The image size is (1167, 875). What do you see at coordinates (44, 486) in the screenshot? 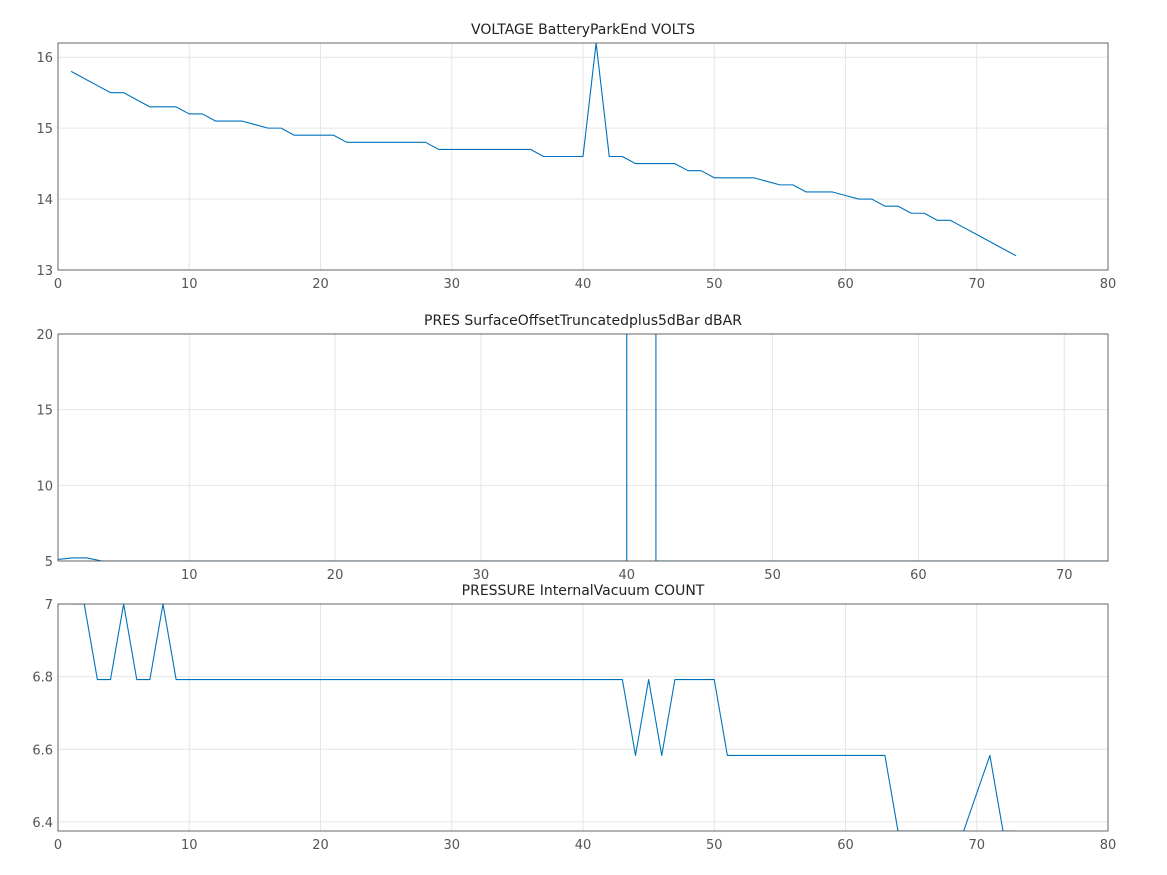
I see `y-tick-label: 10` at bounding box center [44, 486].